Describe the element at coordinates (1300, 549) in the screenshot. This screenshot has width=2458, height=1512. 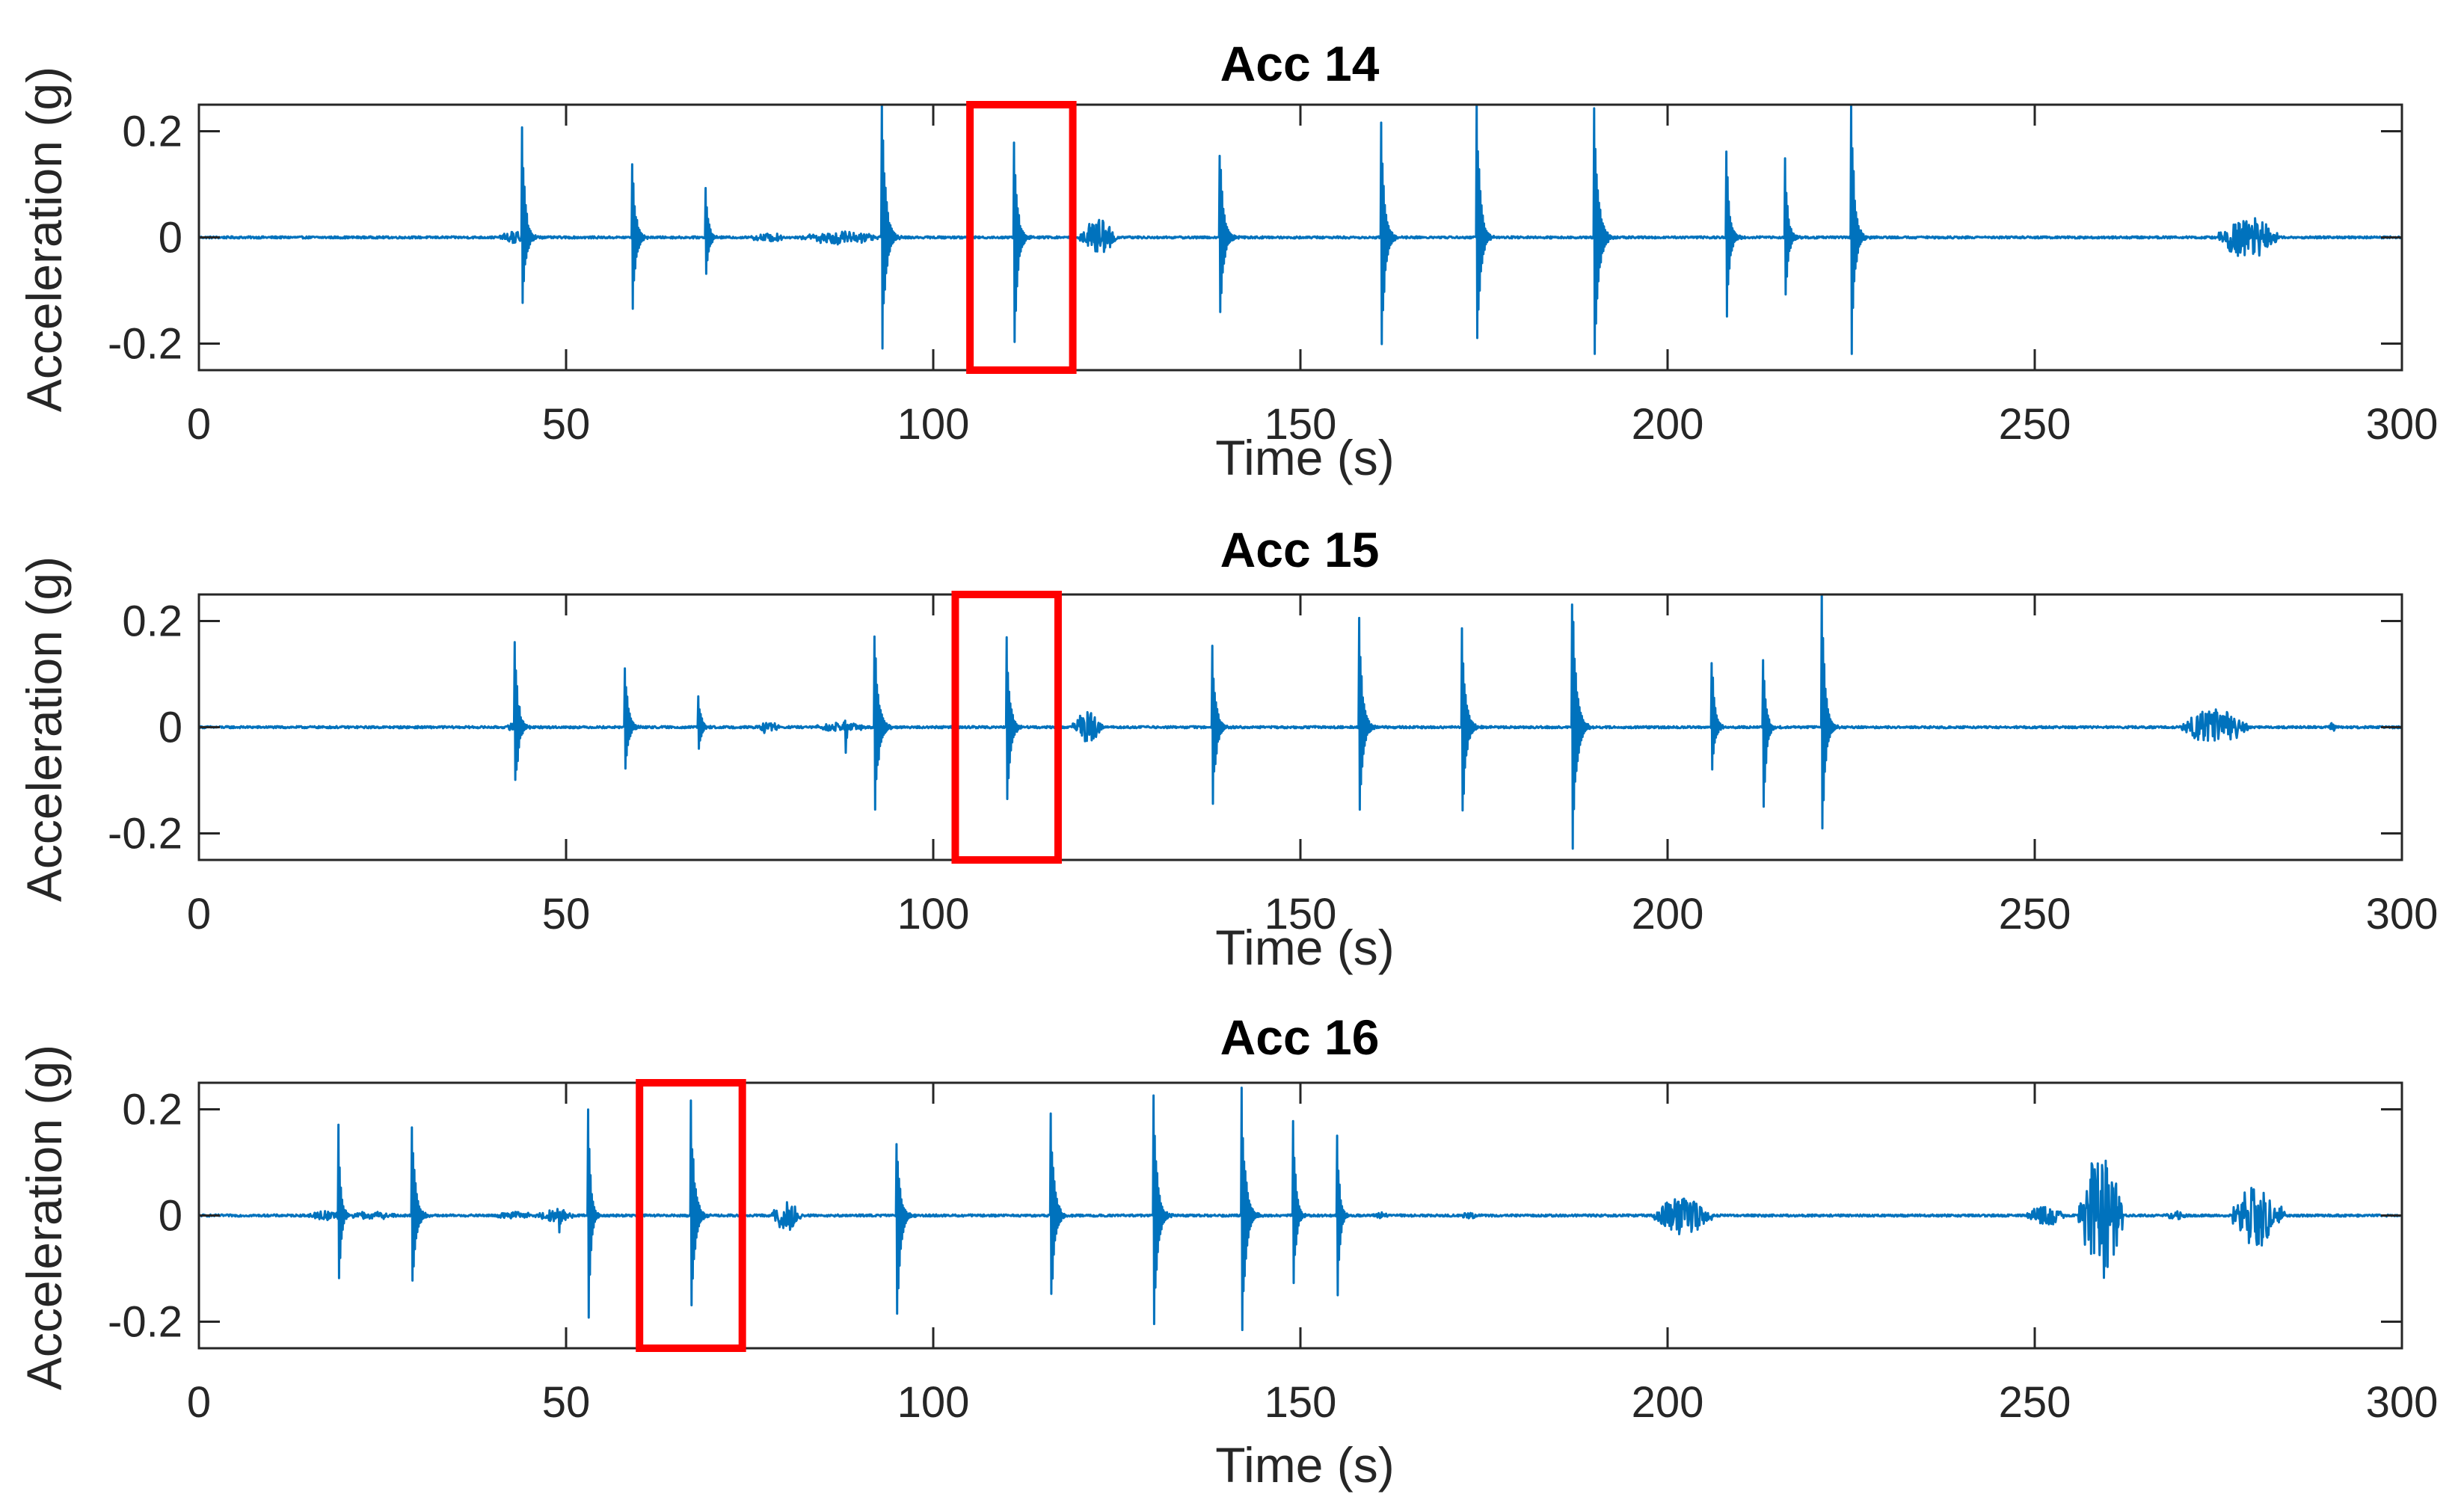
I see `chart-title: Acc 15` at that location.